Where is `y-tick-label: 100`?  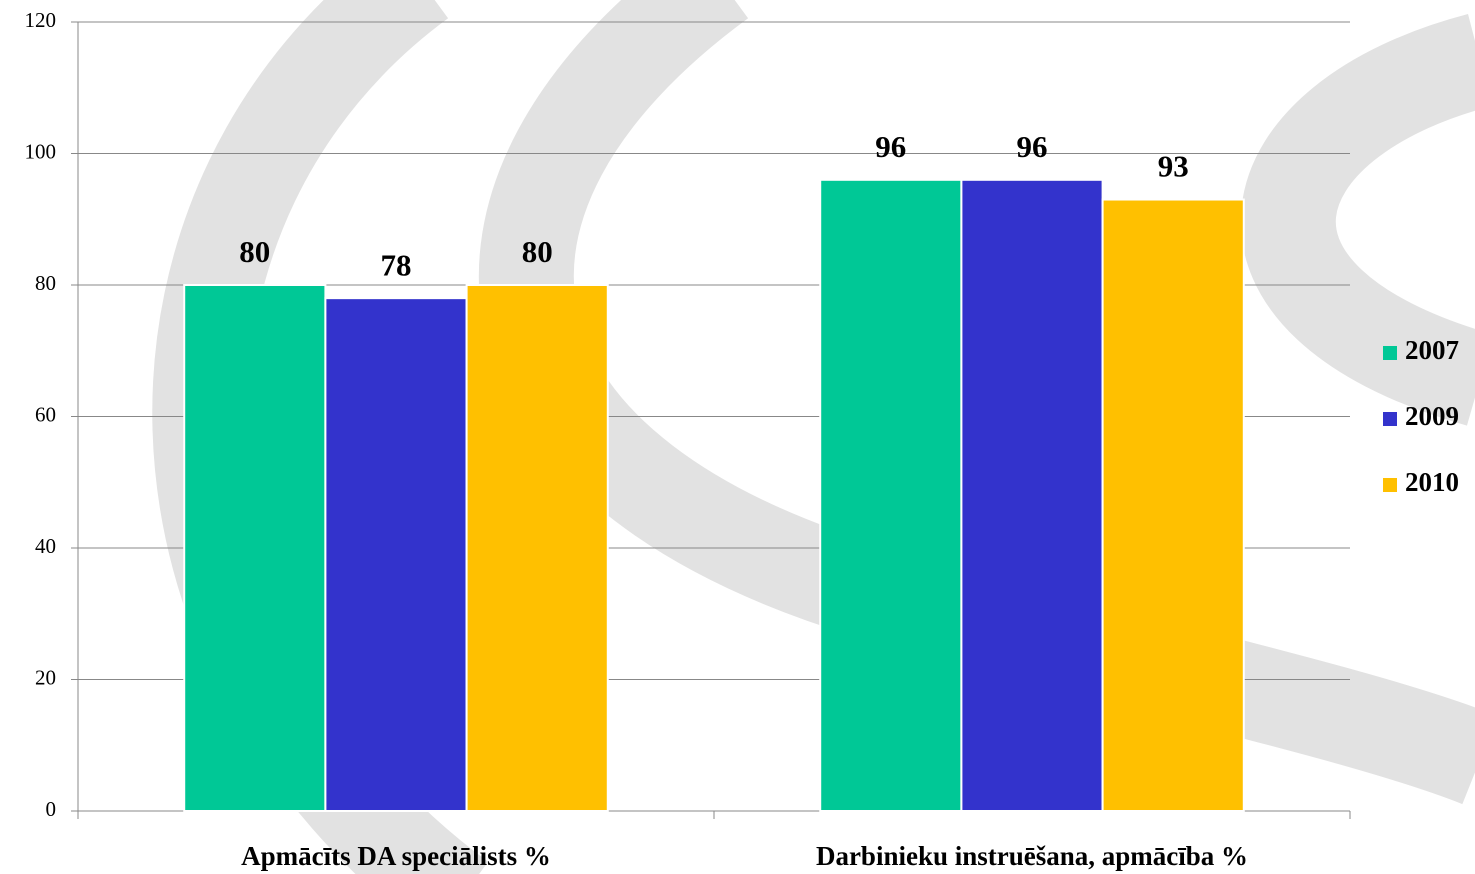
y-tick-label: 100 is located at coordinates (41, 151).